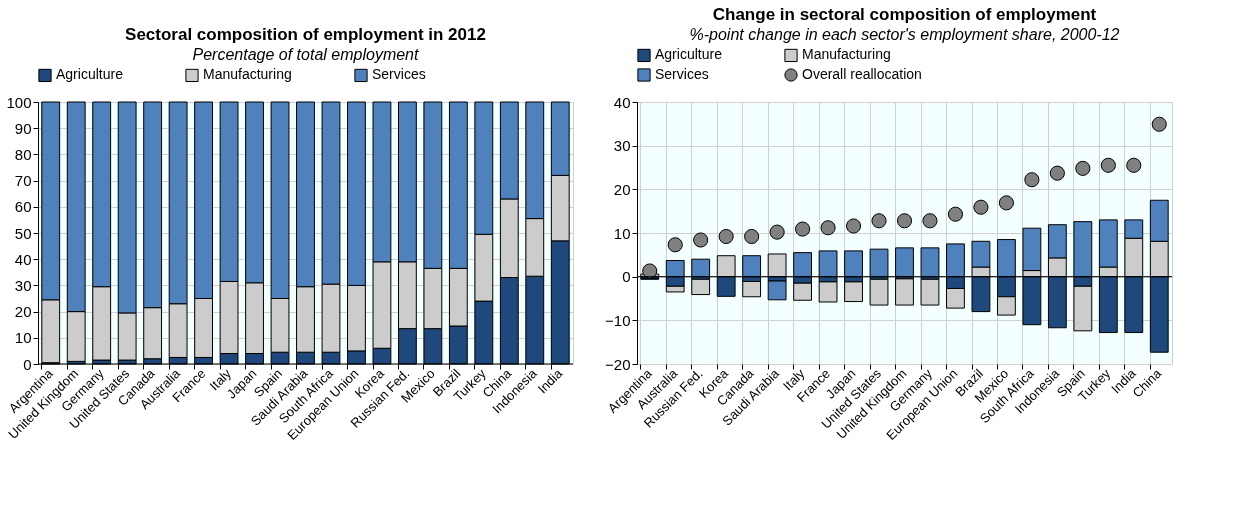 This screenshot has width=1253, height=522. Describe the element at coordinates (23, 181) in the screenshot. I see `y-tick-label: 70` at that location.